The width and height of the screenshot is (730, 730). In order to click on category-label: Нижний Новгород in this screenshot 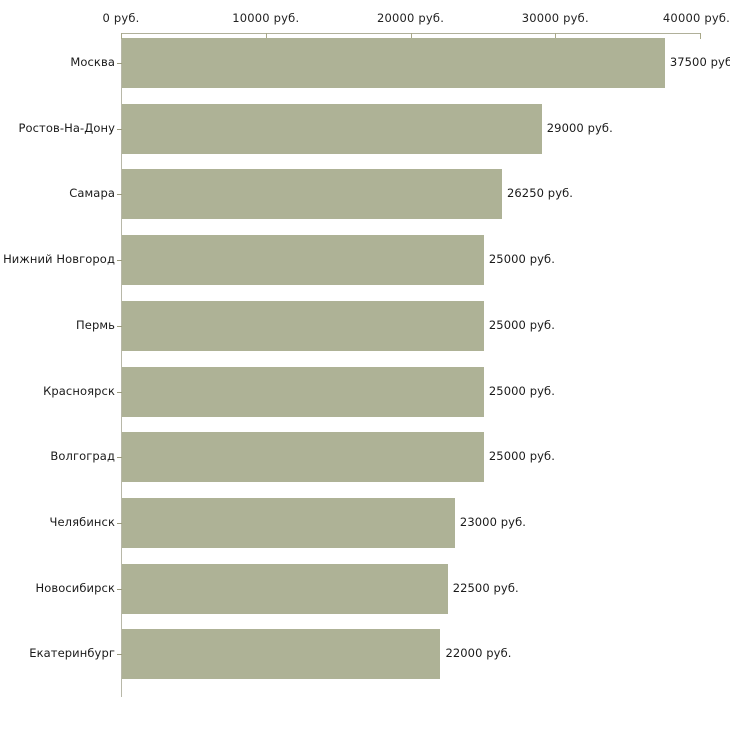, I will do `click(59, 259)`.